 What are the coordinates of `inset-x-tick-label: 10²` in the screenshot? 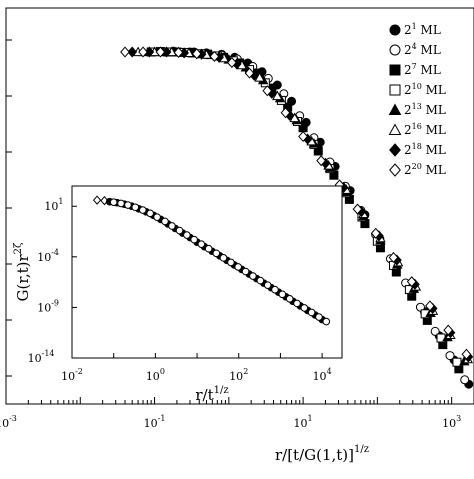 It's located at (238, 375).